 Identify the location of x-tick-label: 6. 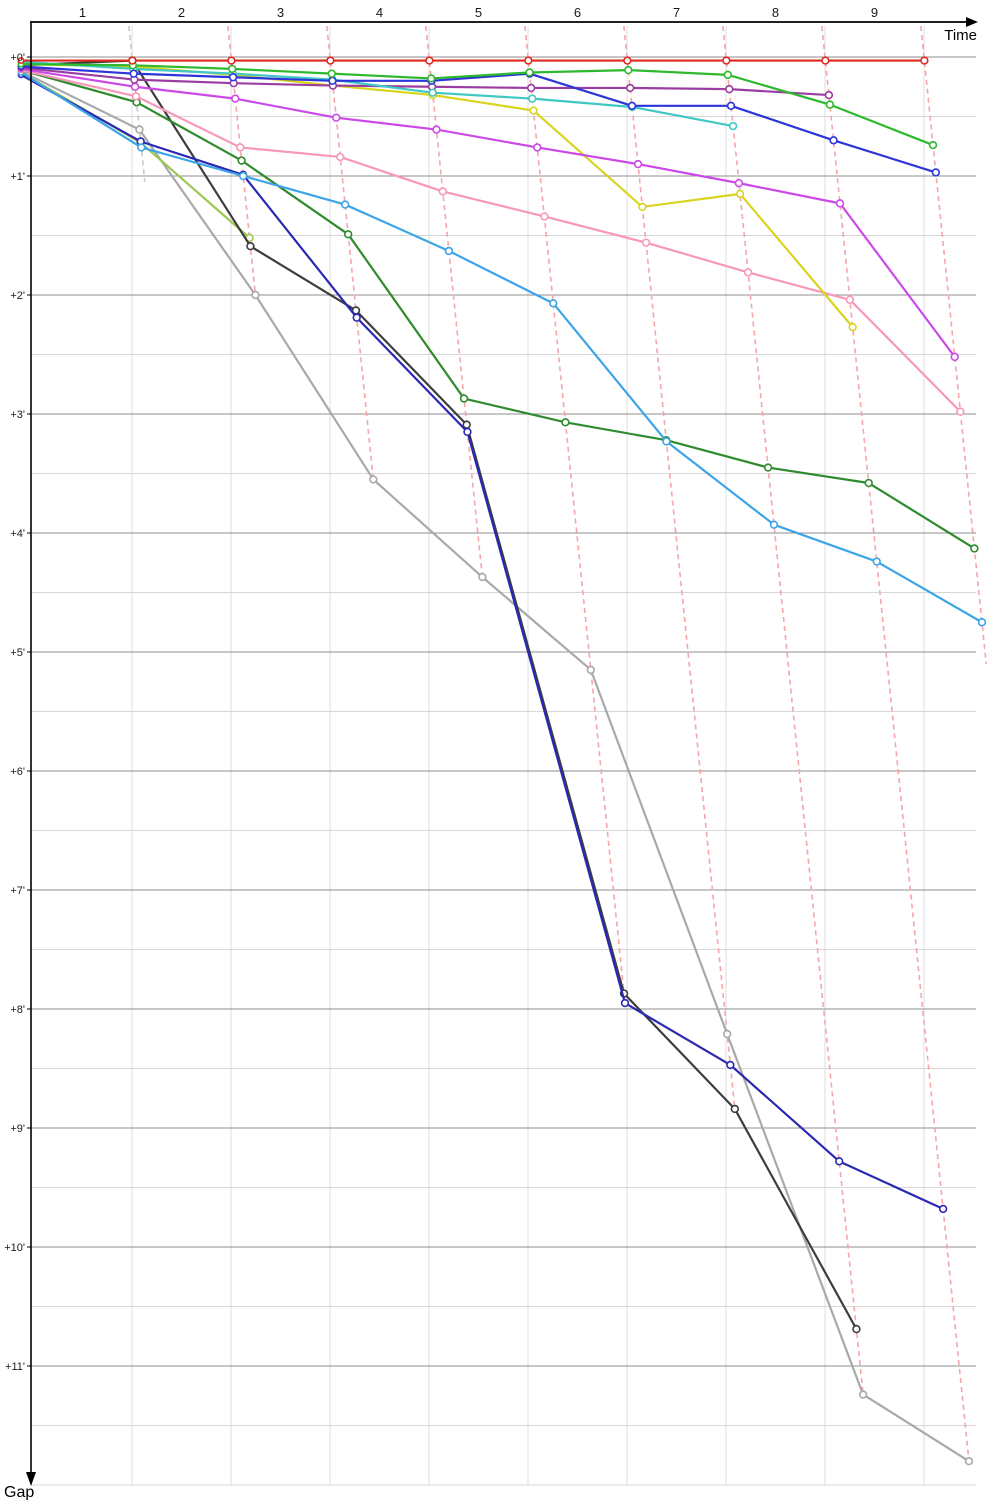
(577, 12).